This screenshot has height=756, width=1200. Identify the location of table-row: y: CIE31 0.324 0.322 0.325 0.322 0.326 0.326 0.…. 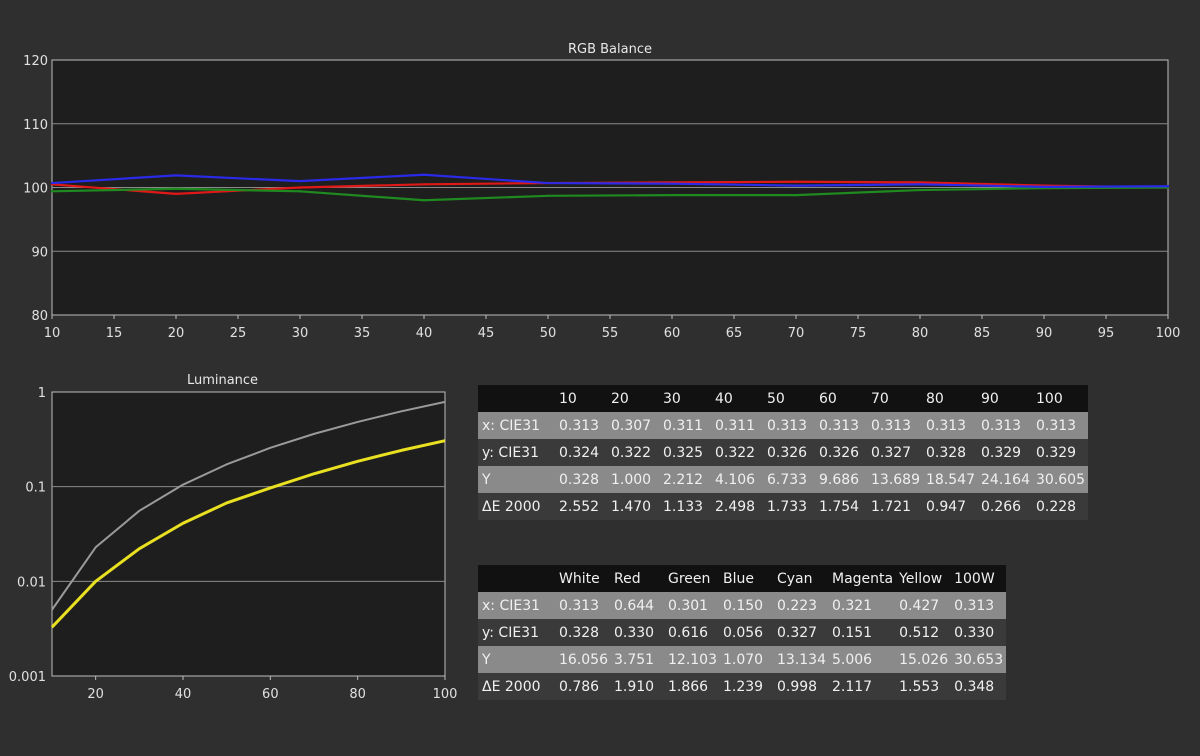
(783, 452).